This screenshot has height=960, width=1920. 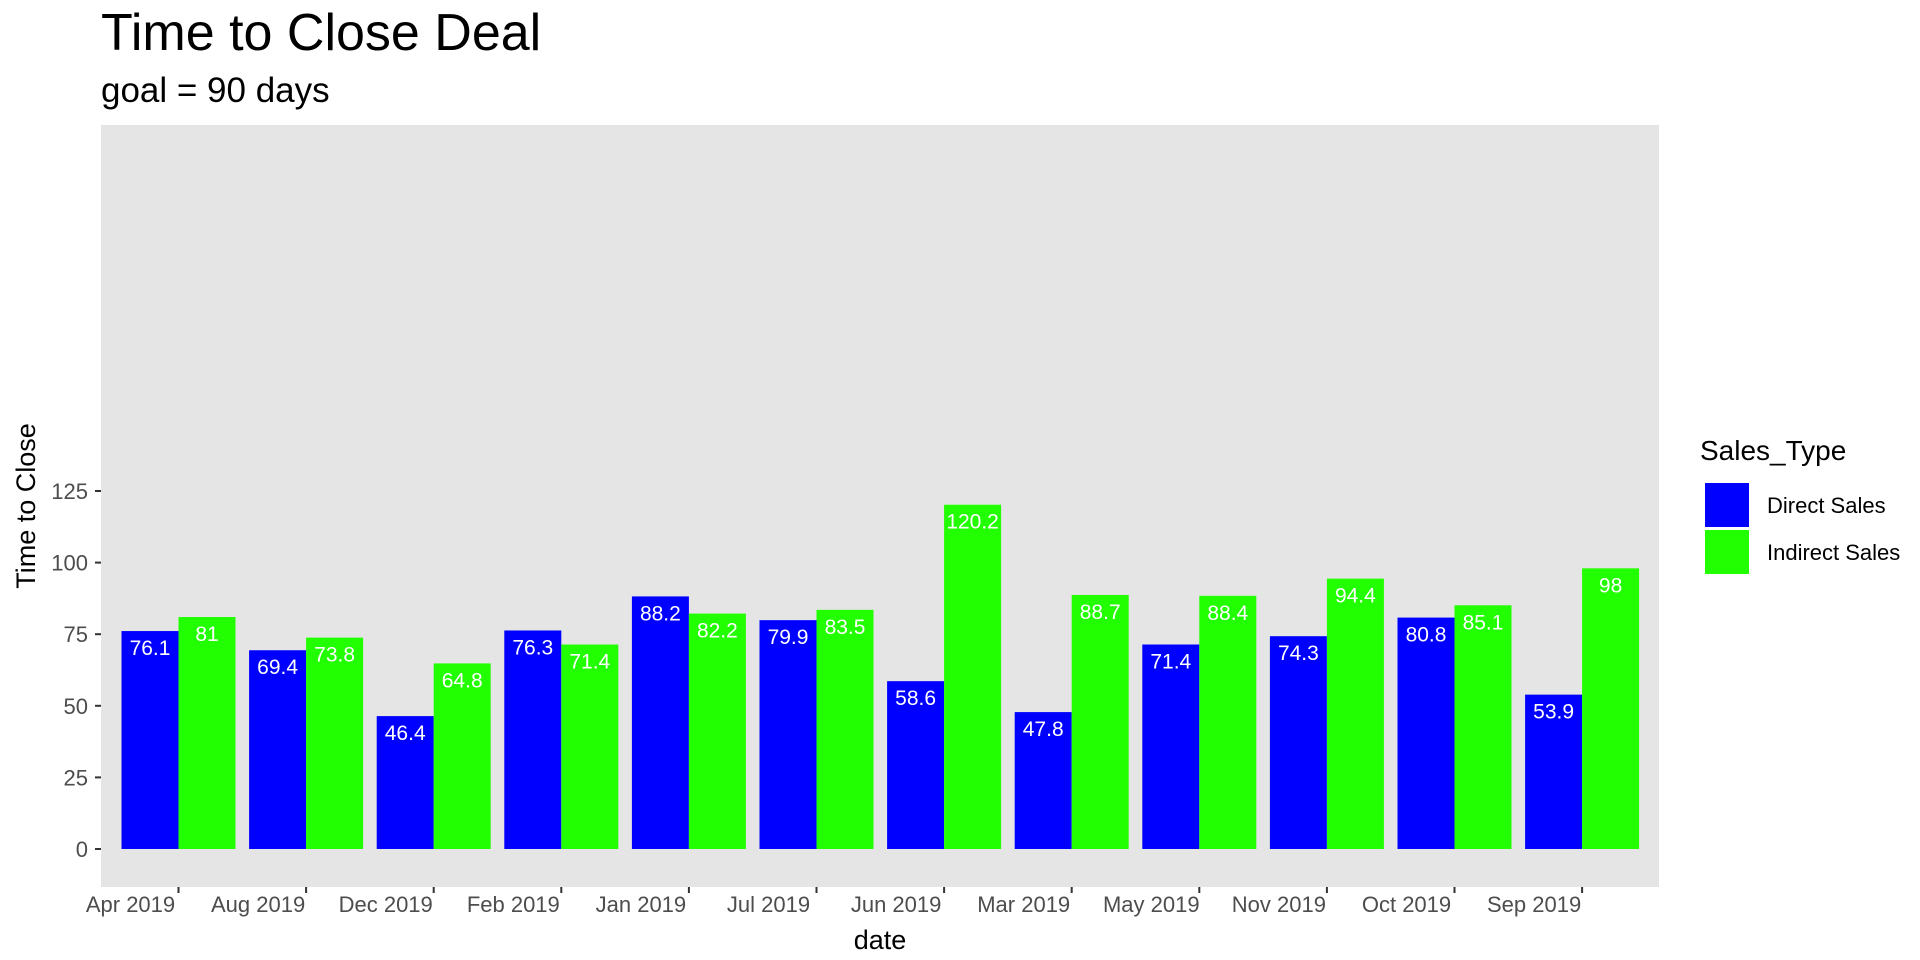 What do you see at coordinates (76, 777) in the screenshot?
I see `y-tick-label: 25` at bounding box center [76, 777].